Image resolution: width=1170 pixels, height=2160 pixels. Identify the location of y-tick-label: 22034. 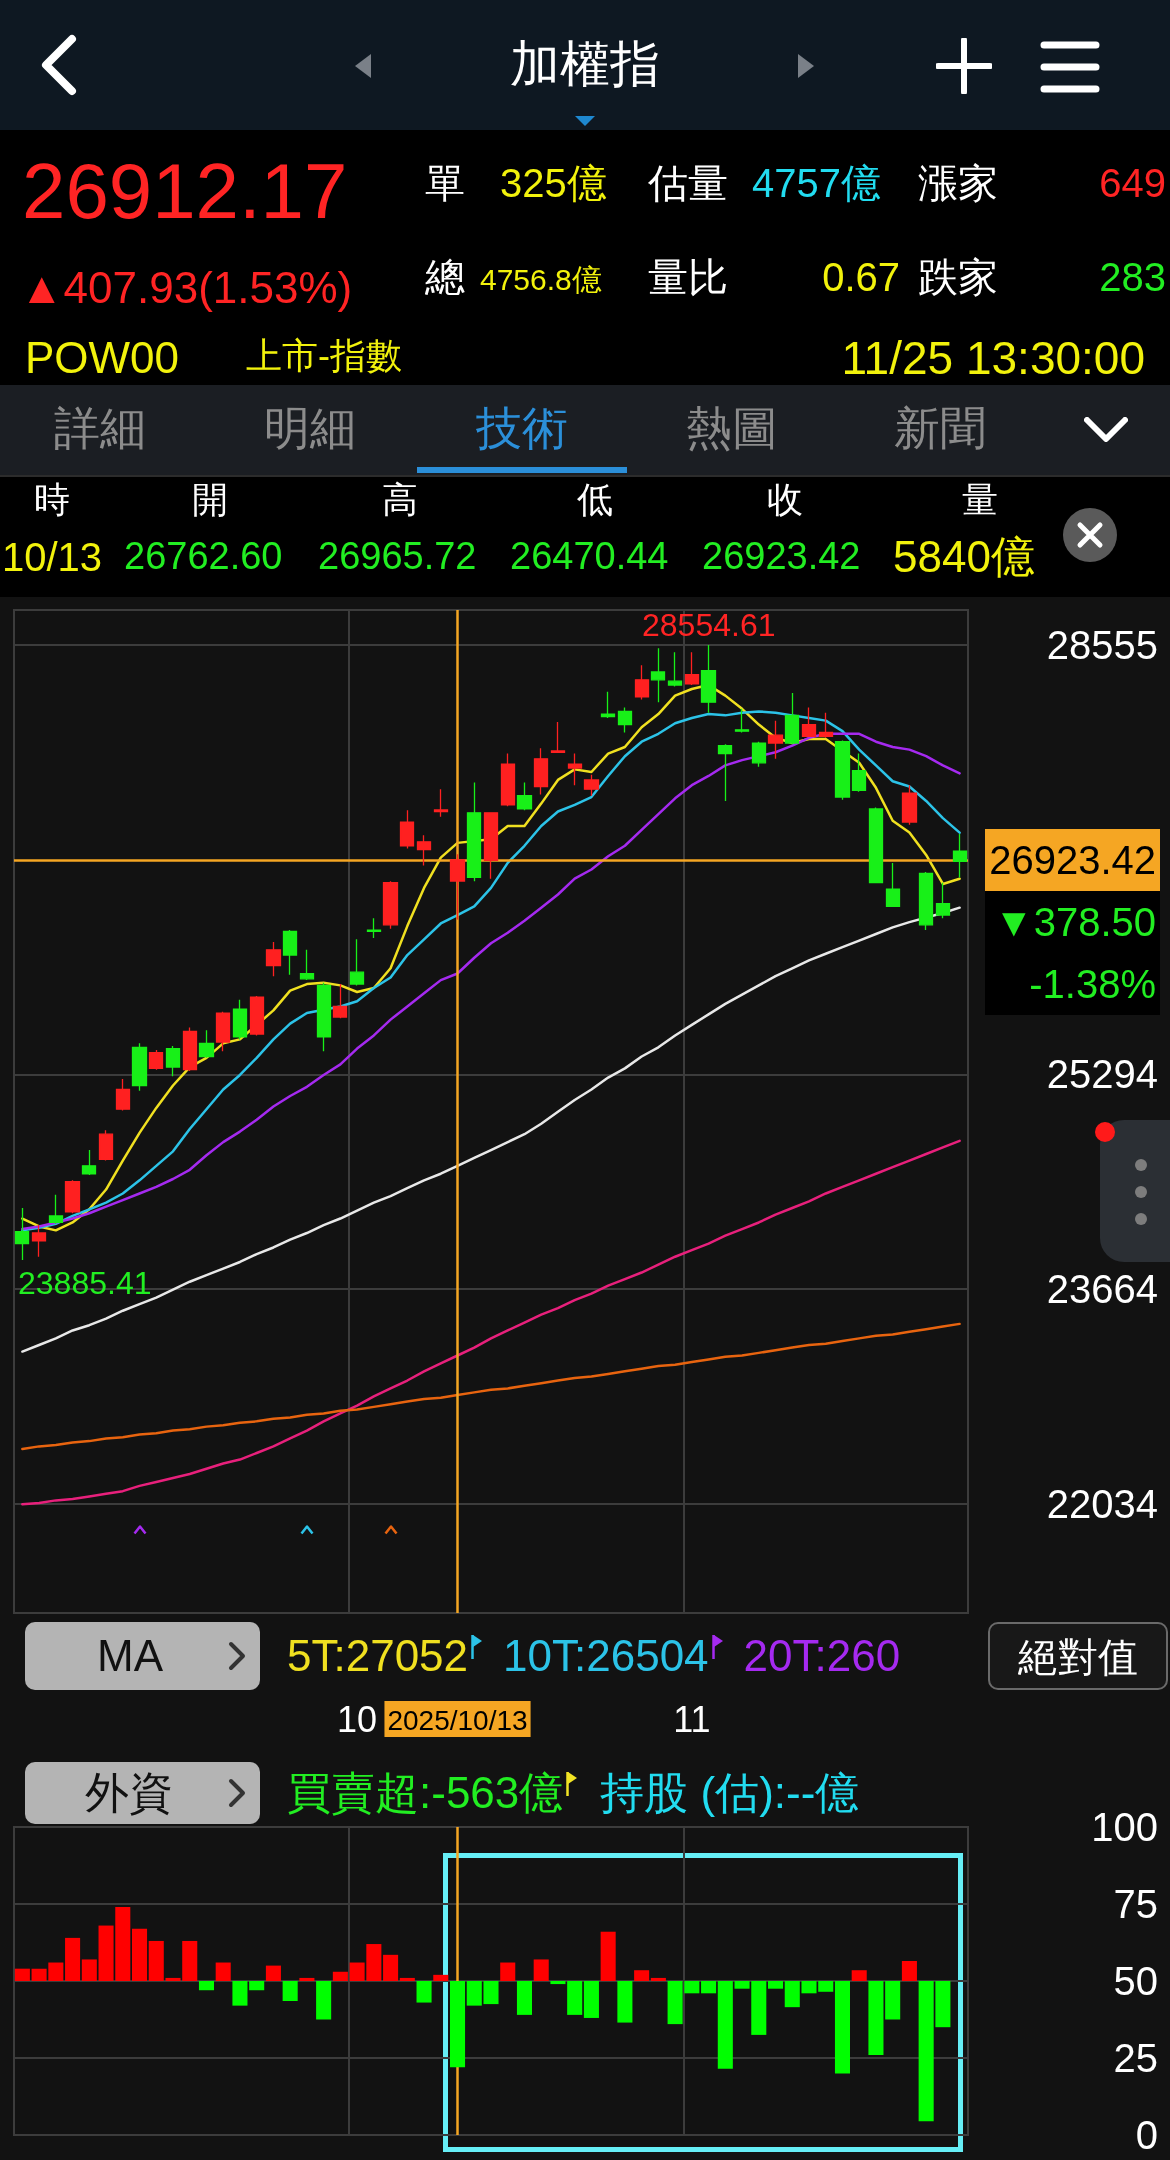
(1102, 1503).